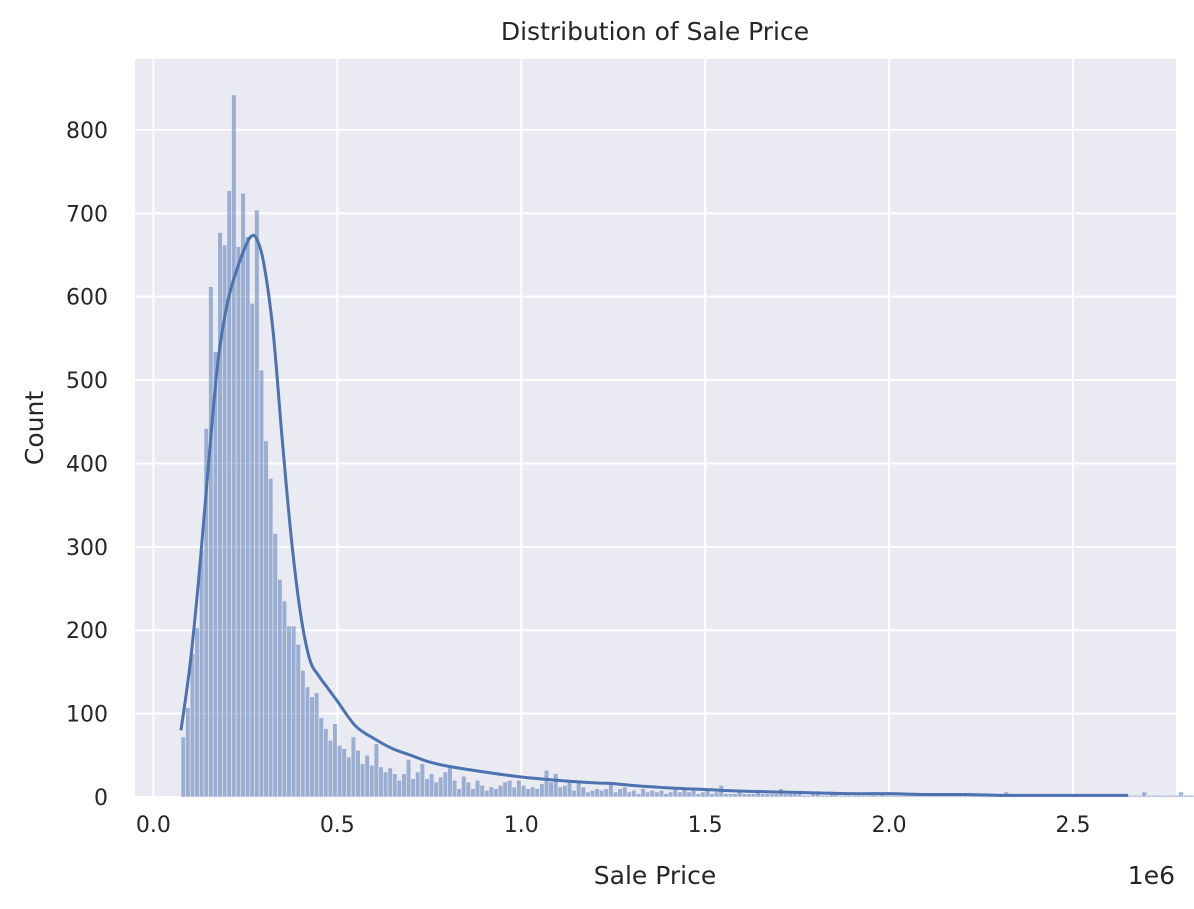 The height and width of the screenshot is (909, 1194). I want to click on y-tick-label: 500, so click(87, 381).